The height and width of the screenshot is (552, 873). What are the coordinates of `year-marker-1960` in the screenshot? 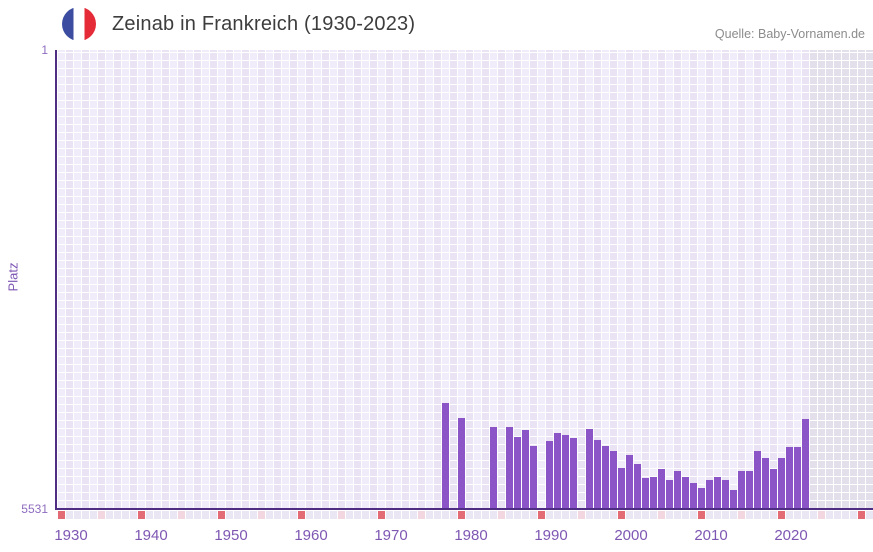 It's located at (301, 515).